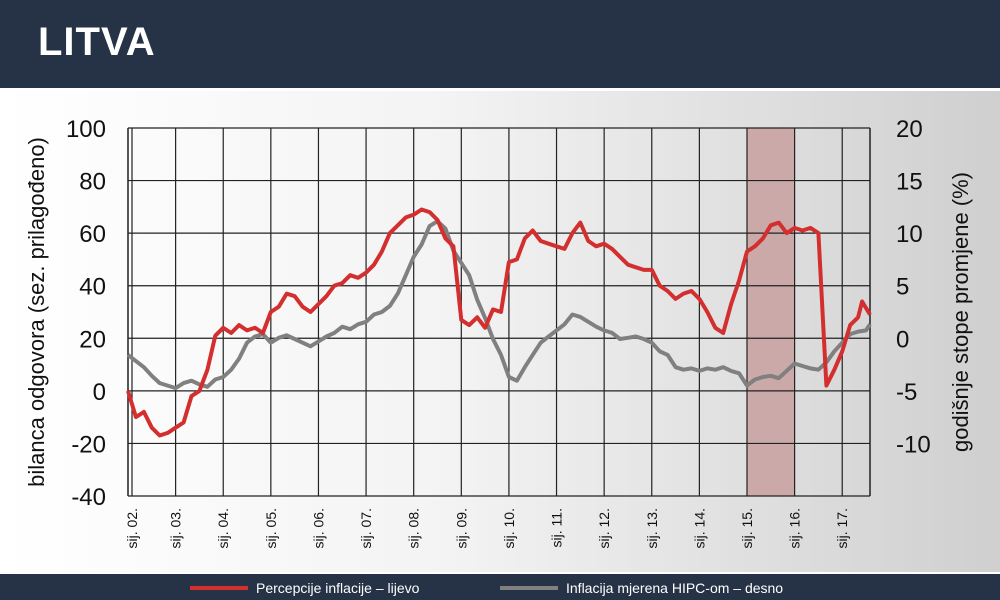 This screenshot has width=1000, height=600. What do you see at coordinates (842, 528) in the screenshot?
I see `x-tick-label: sij. 17.` at bounding box center [842, 528].